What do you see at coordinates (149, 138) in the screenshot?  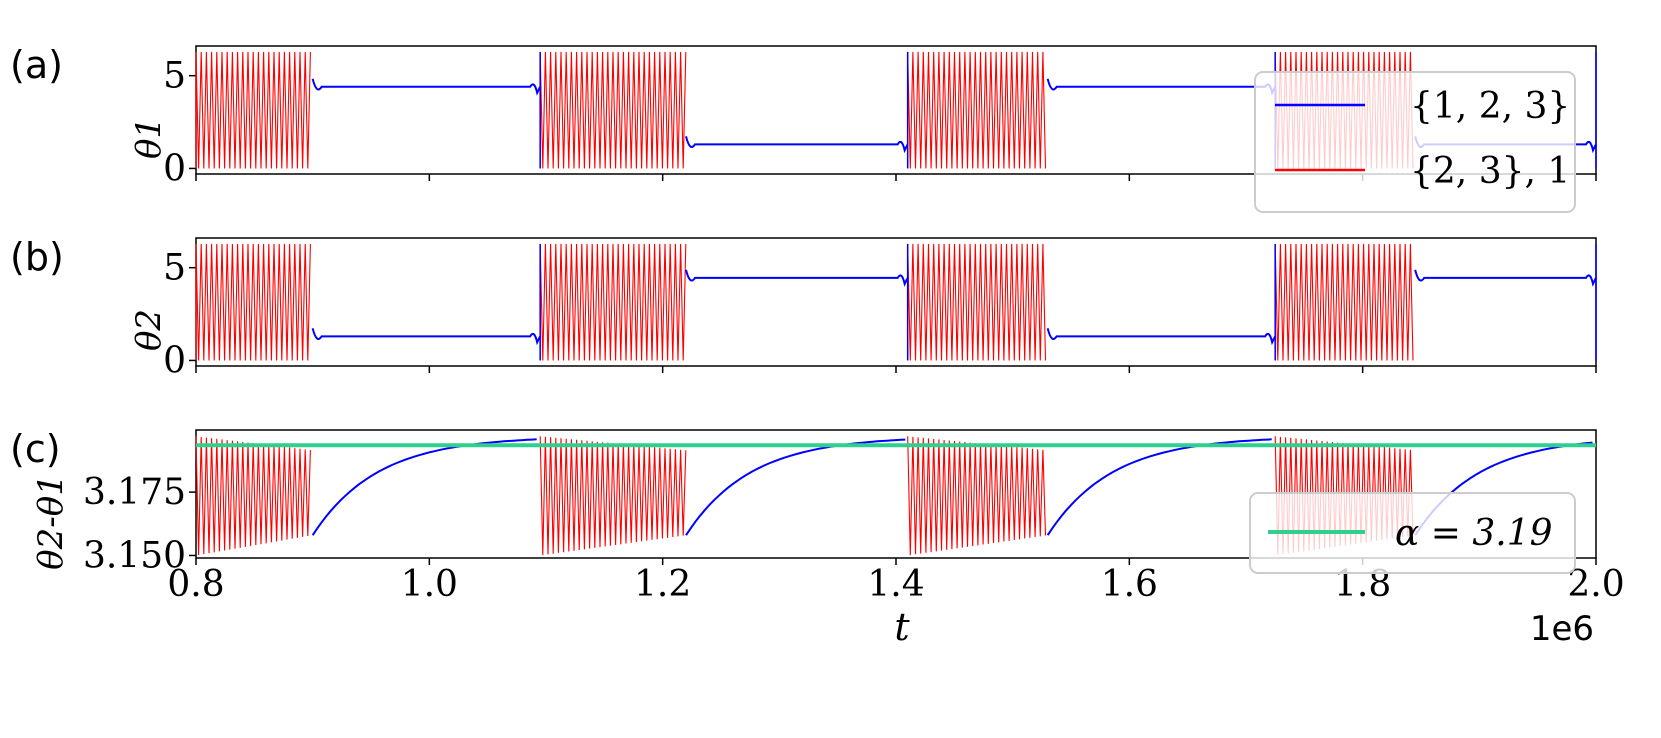 I see `ylabel-a: θ1` at bounding box center [149, 138].